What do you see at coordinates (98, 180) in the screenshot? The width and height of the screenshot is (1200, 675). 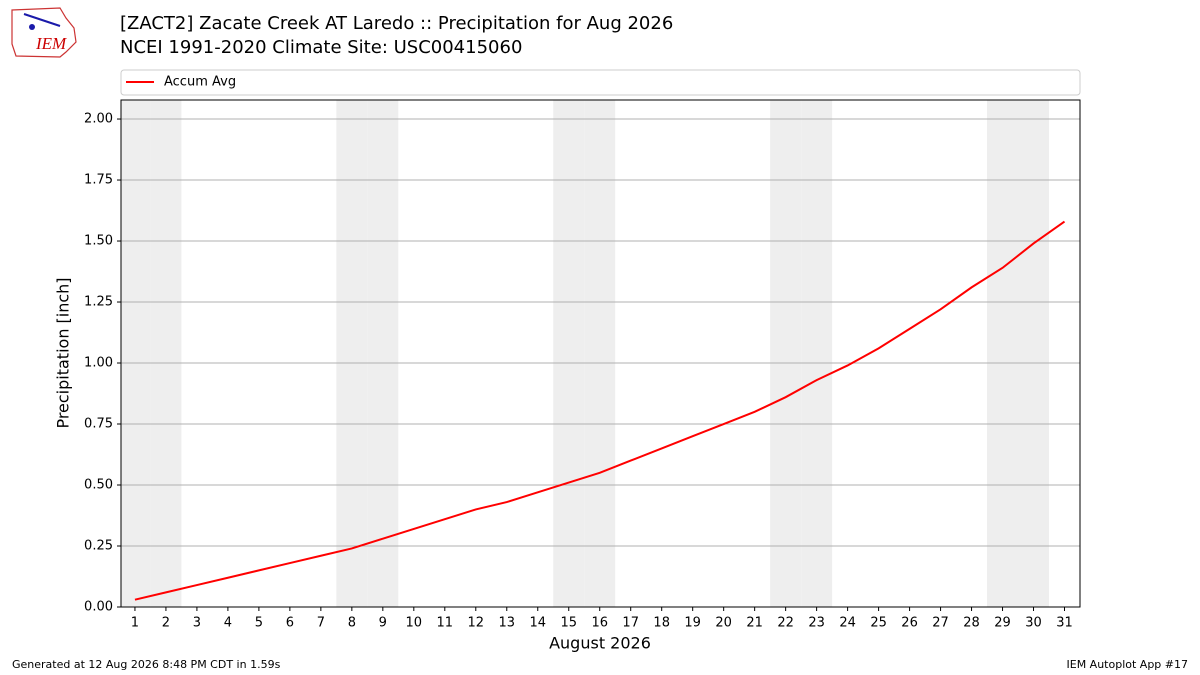 I see `y-tick-label: 1.75` at bounding box center [98, 180].